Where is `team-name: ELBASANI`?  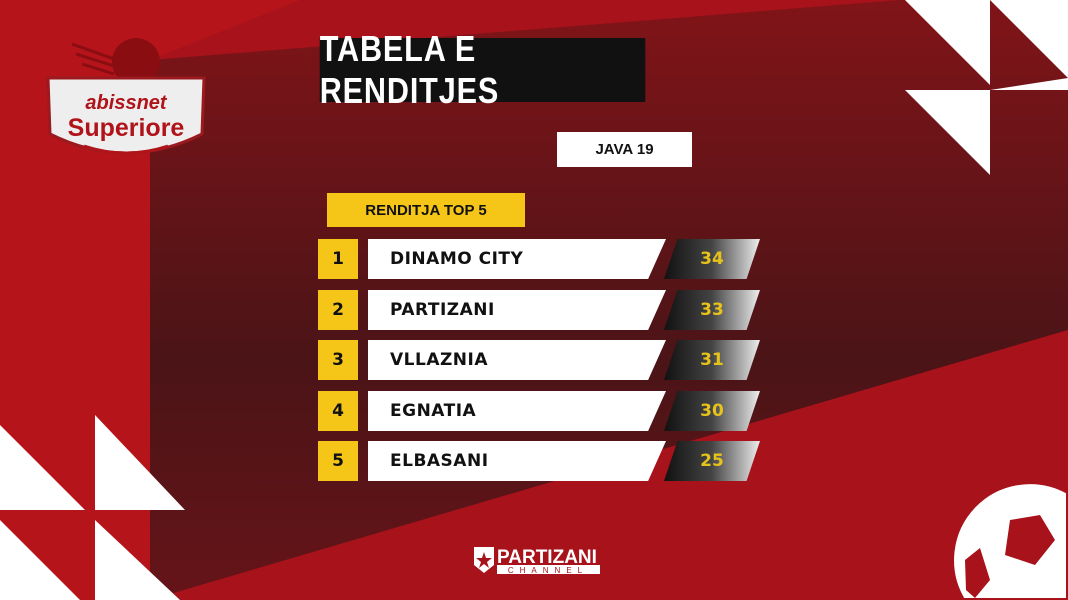 team-name: ELBASANI is located at coordinates (517, 461).